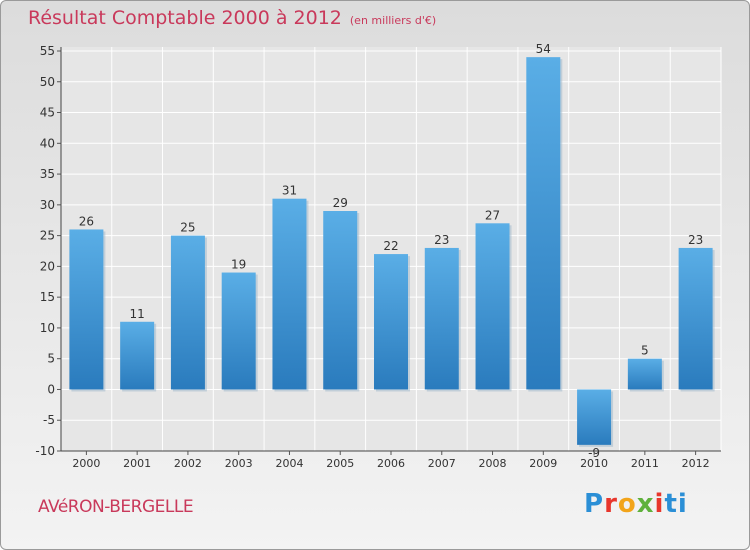 The image size is (750, 550). Describe the element at coordinates (543, 49) in the screenshot. I see `data-label: 54` at that location.